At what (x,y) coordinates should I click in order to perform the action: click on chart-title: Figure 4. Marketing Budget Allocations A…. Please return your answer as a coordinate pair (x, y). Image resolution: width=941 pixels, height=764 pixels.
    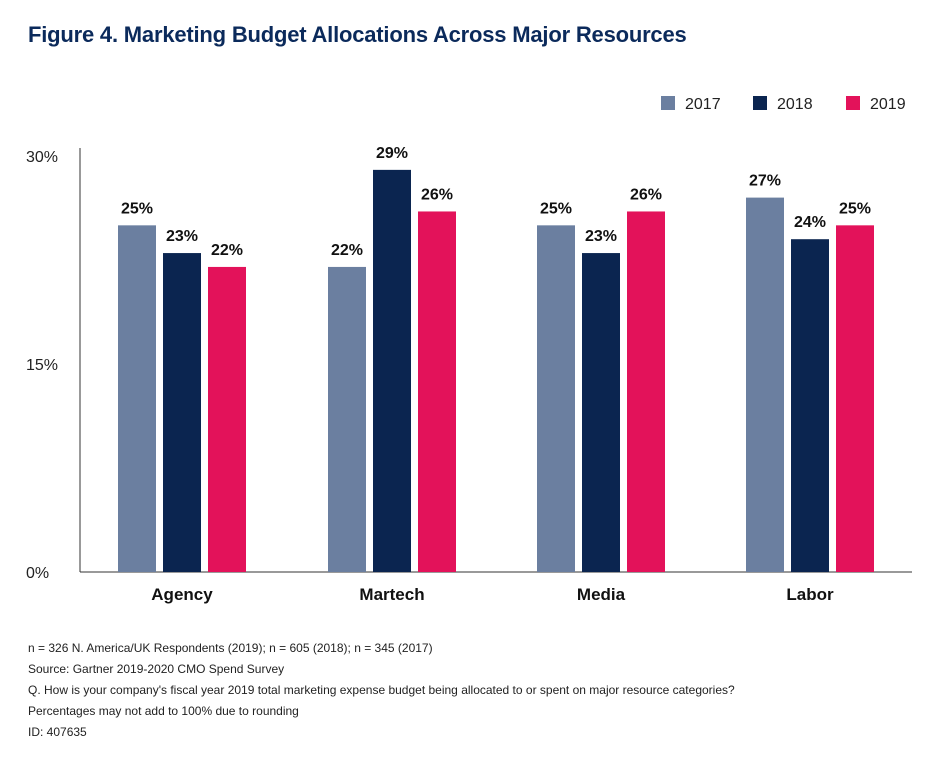
    Looking at the image, I should click on (357, 34).